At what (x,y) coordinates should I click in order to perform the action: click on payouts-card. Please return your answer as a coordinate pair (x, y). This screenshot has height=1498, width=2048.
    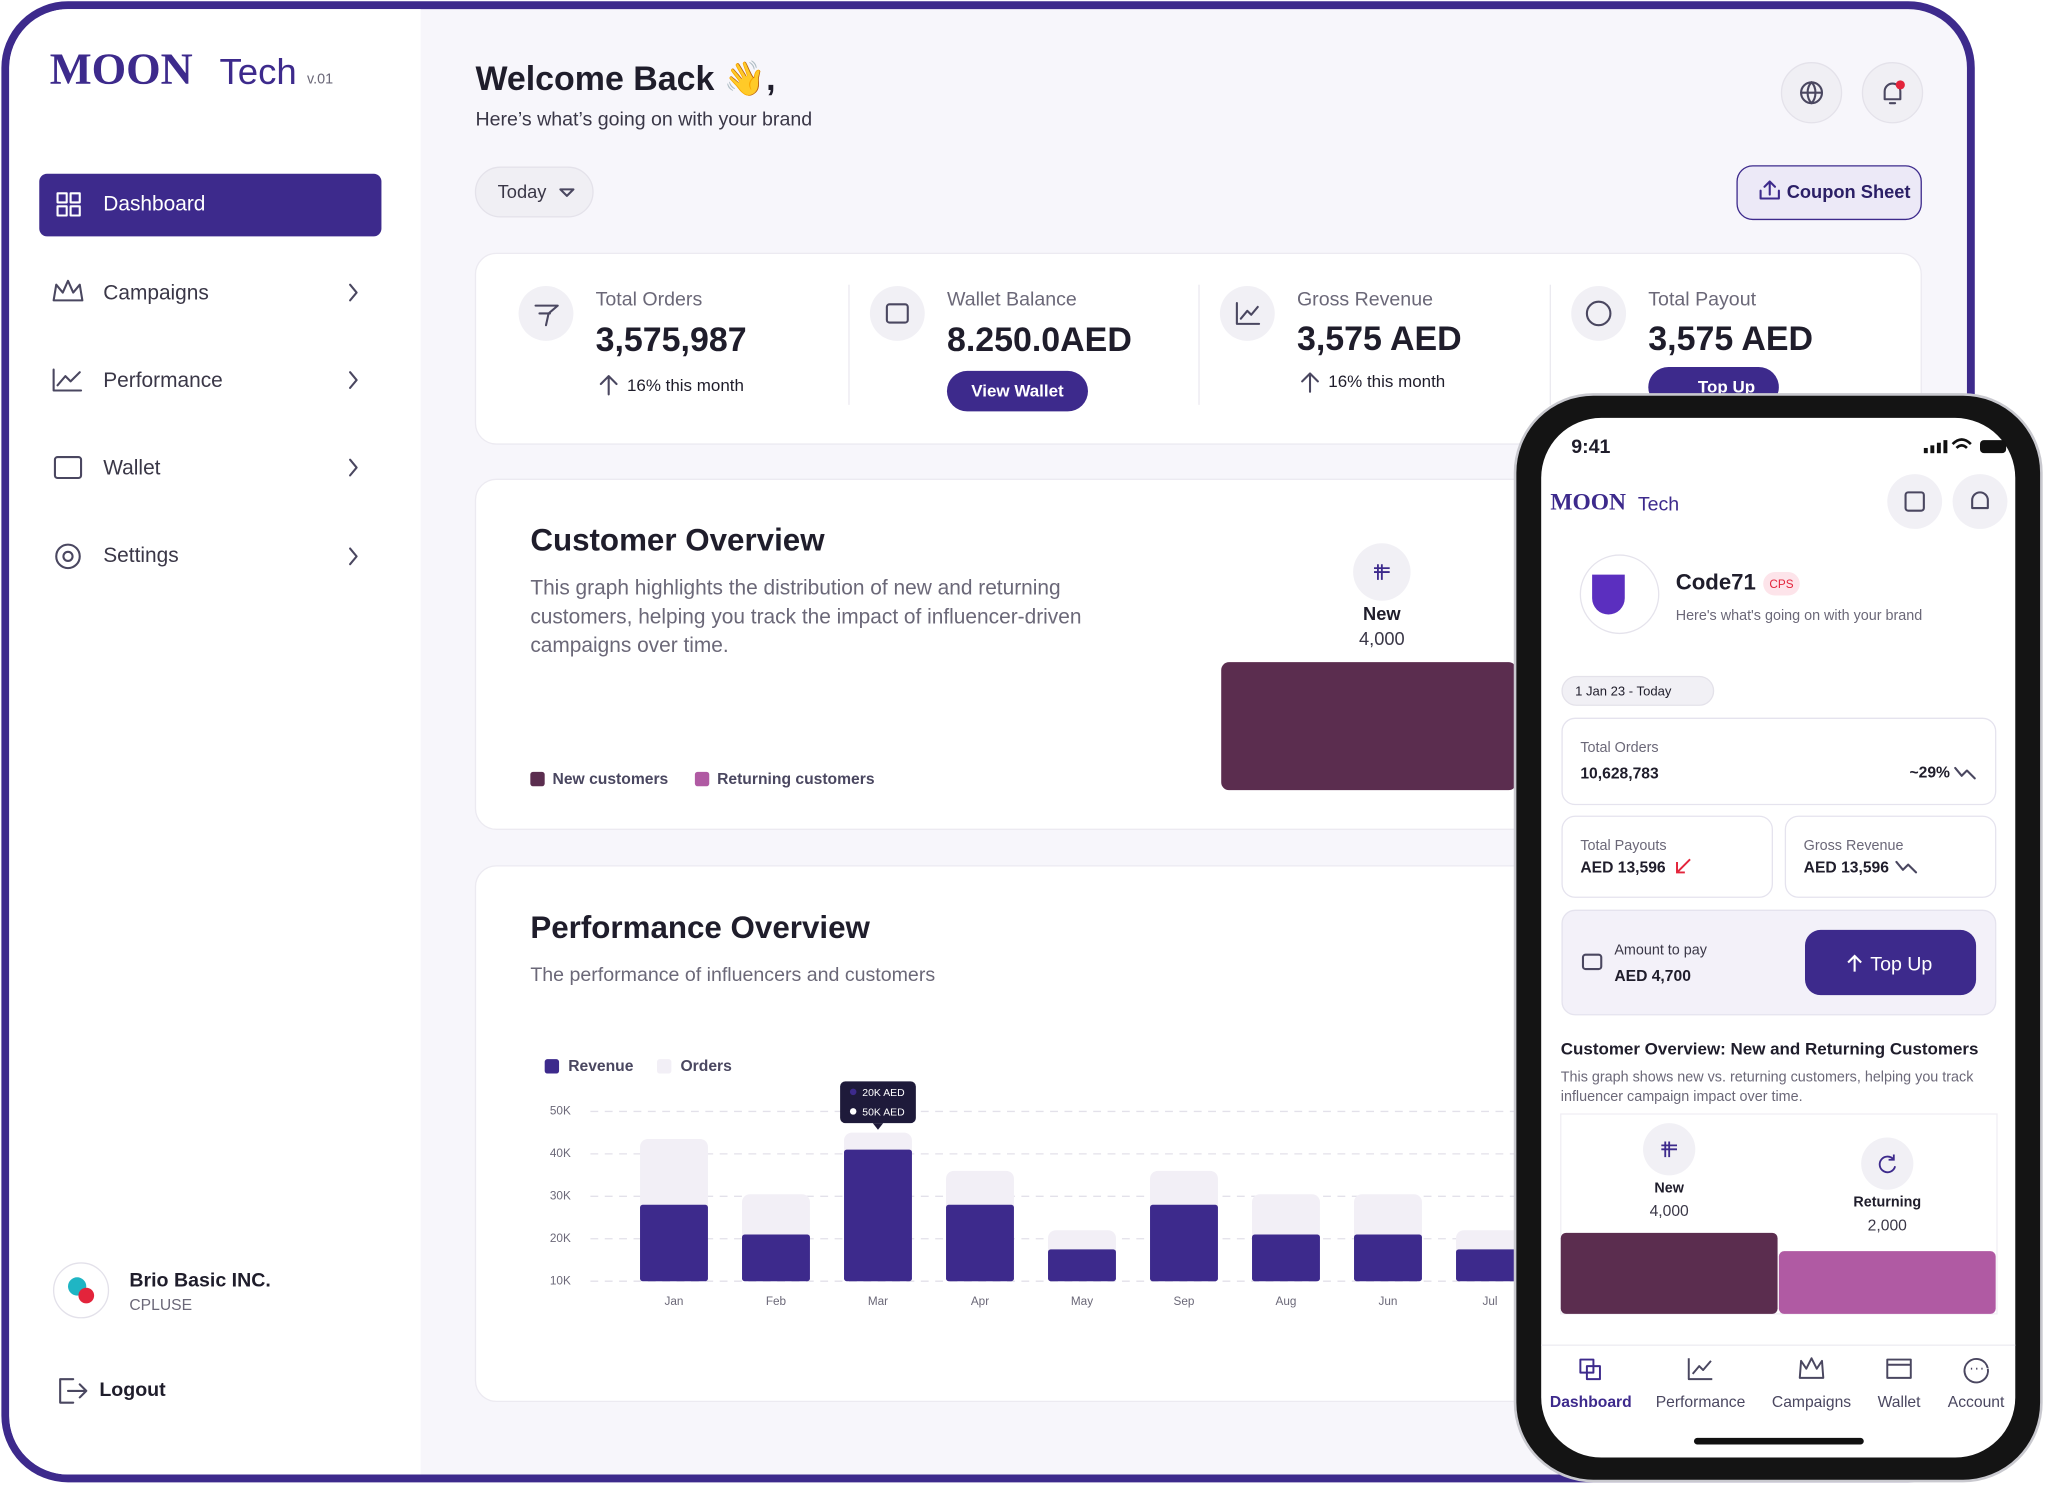
    Looking at the image, I should click on (1667, 856).